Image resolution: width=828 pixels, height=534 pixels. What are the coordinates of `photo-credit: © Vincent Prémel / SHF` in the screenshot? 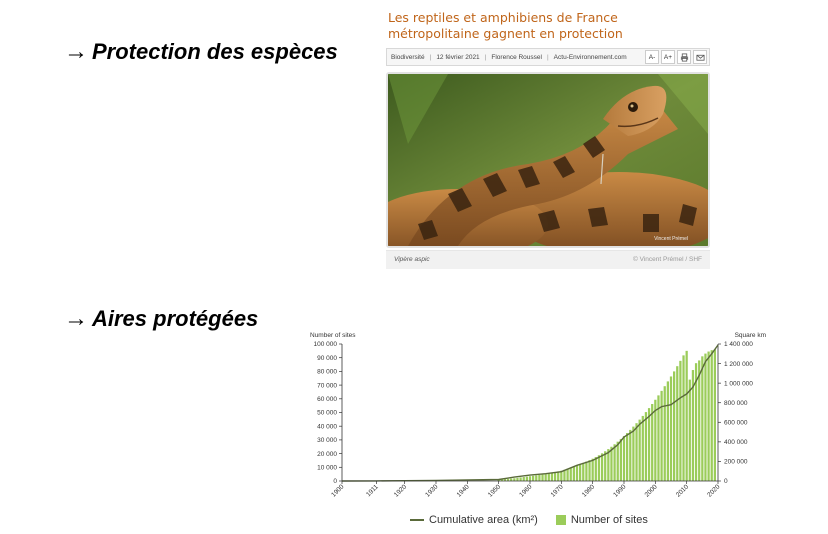 It's located at (667, 259).